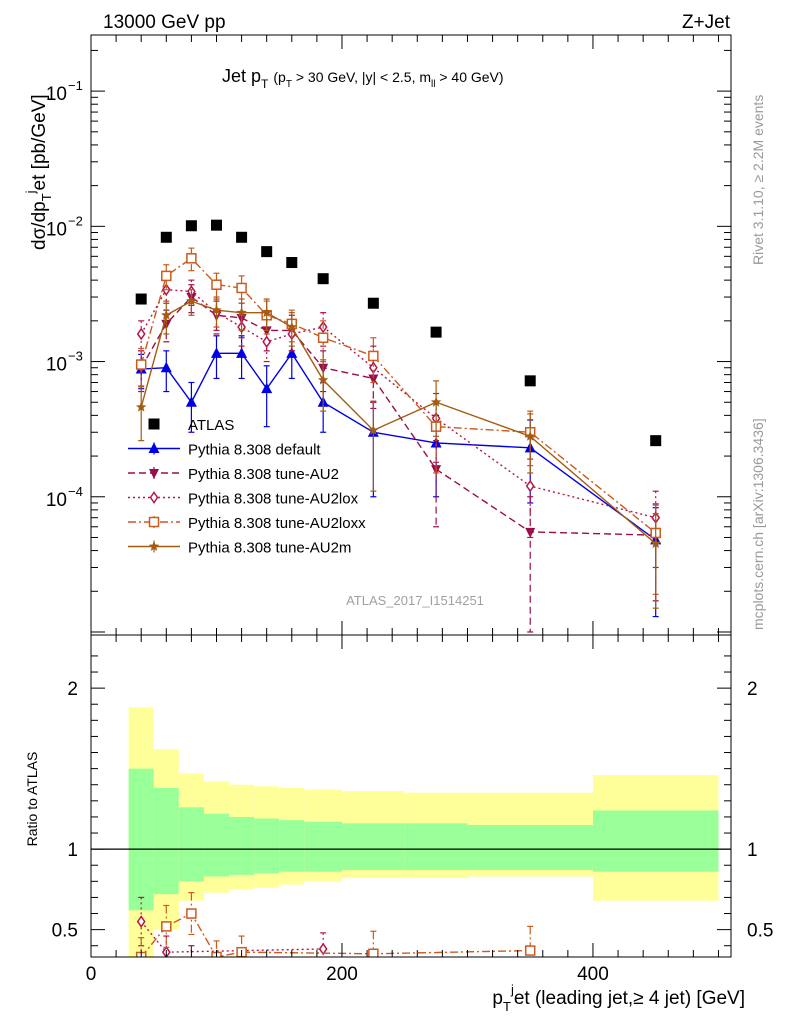 The height and width of the screenshot is (1024, 786). I want to click on header-left: 13000 GeV pp, so click(164, 22).